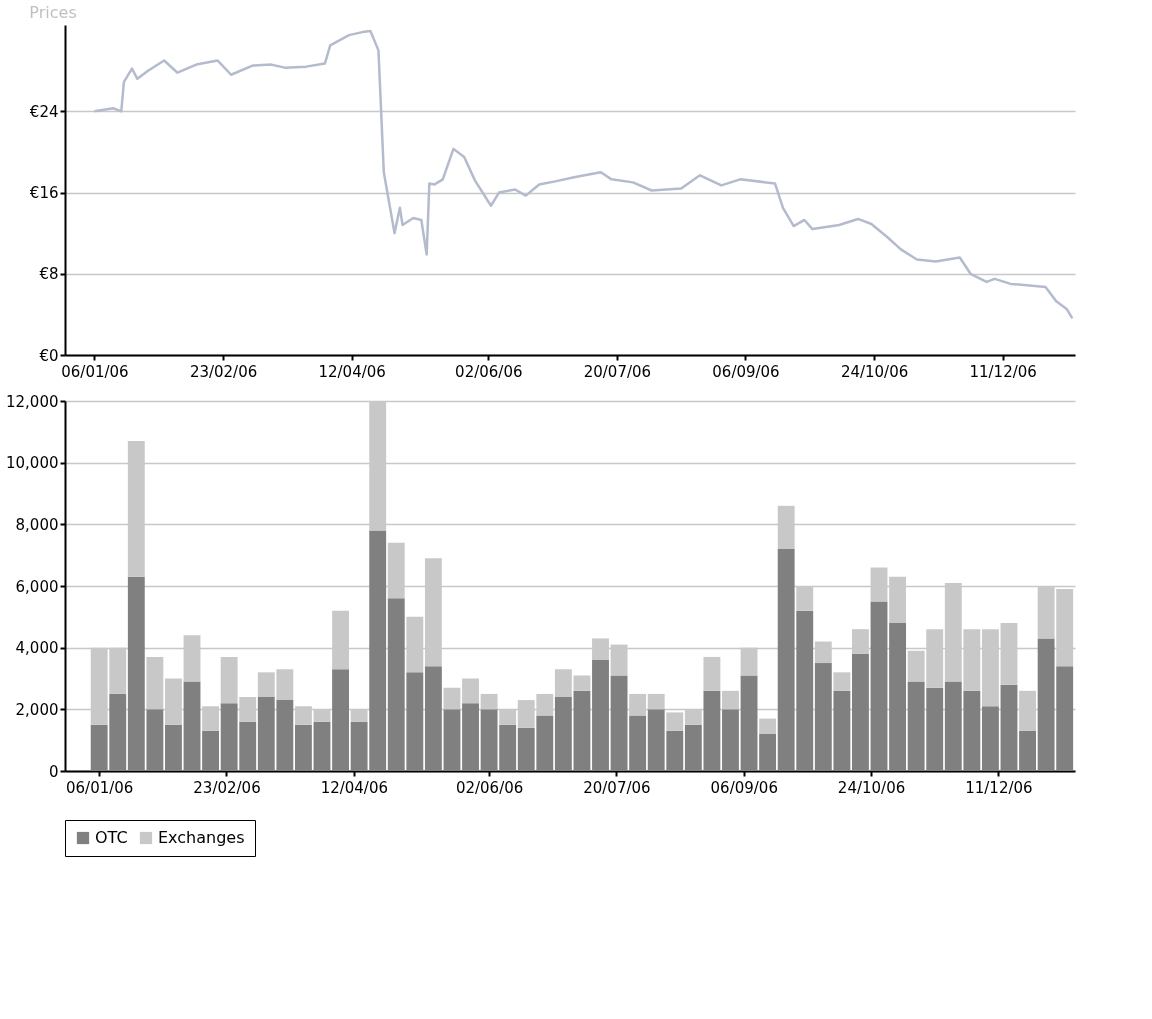 The width and height of the screenshot is (1152, 1019). What do you see at coordinates (37, 709) in the screenshot?
I see `y-tick-label: 2,000` at bounding box center [37, 709].